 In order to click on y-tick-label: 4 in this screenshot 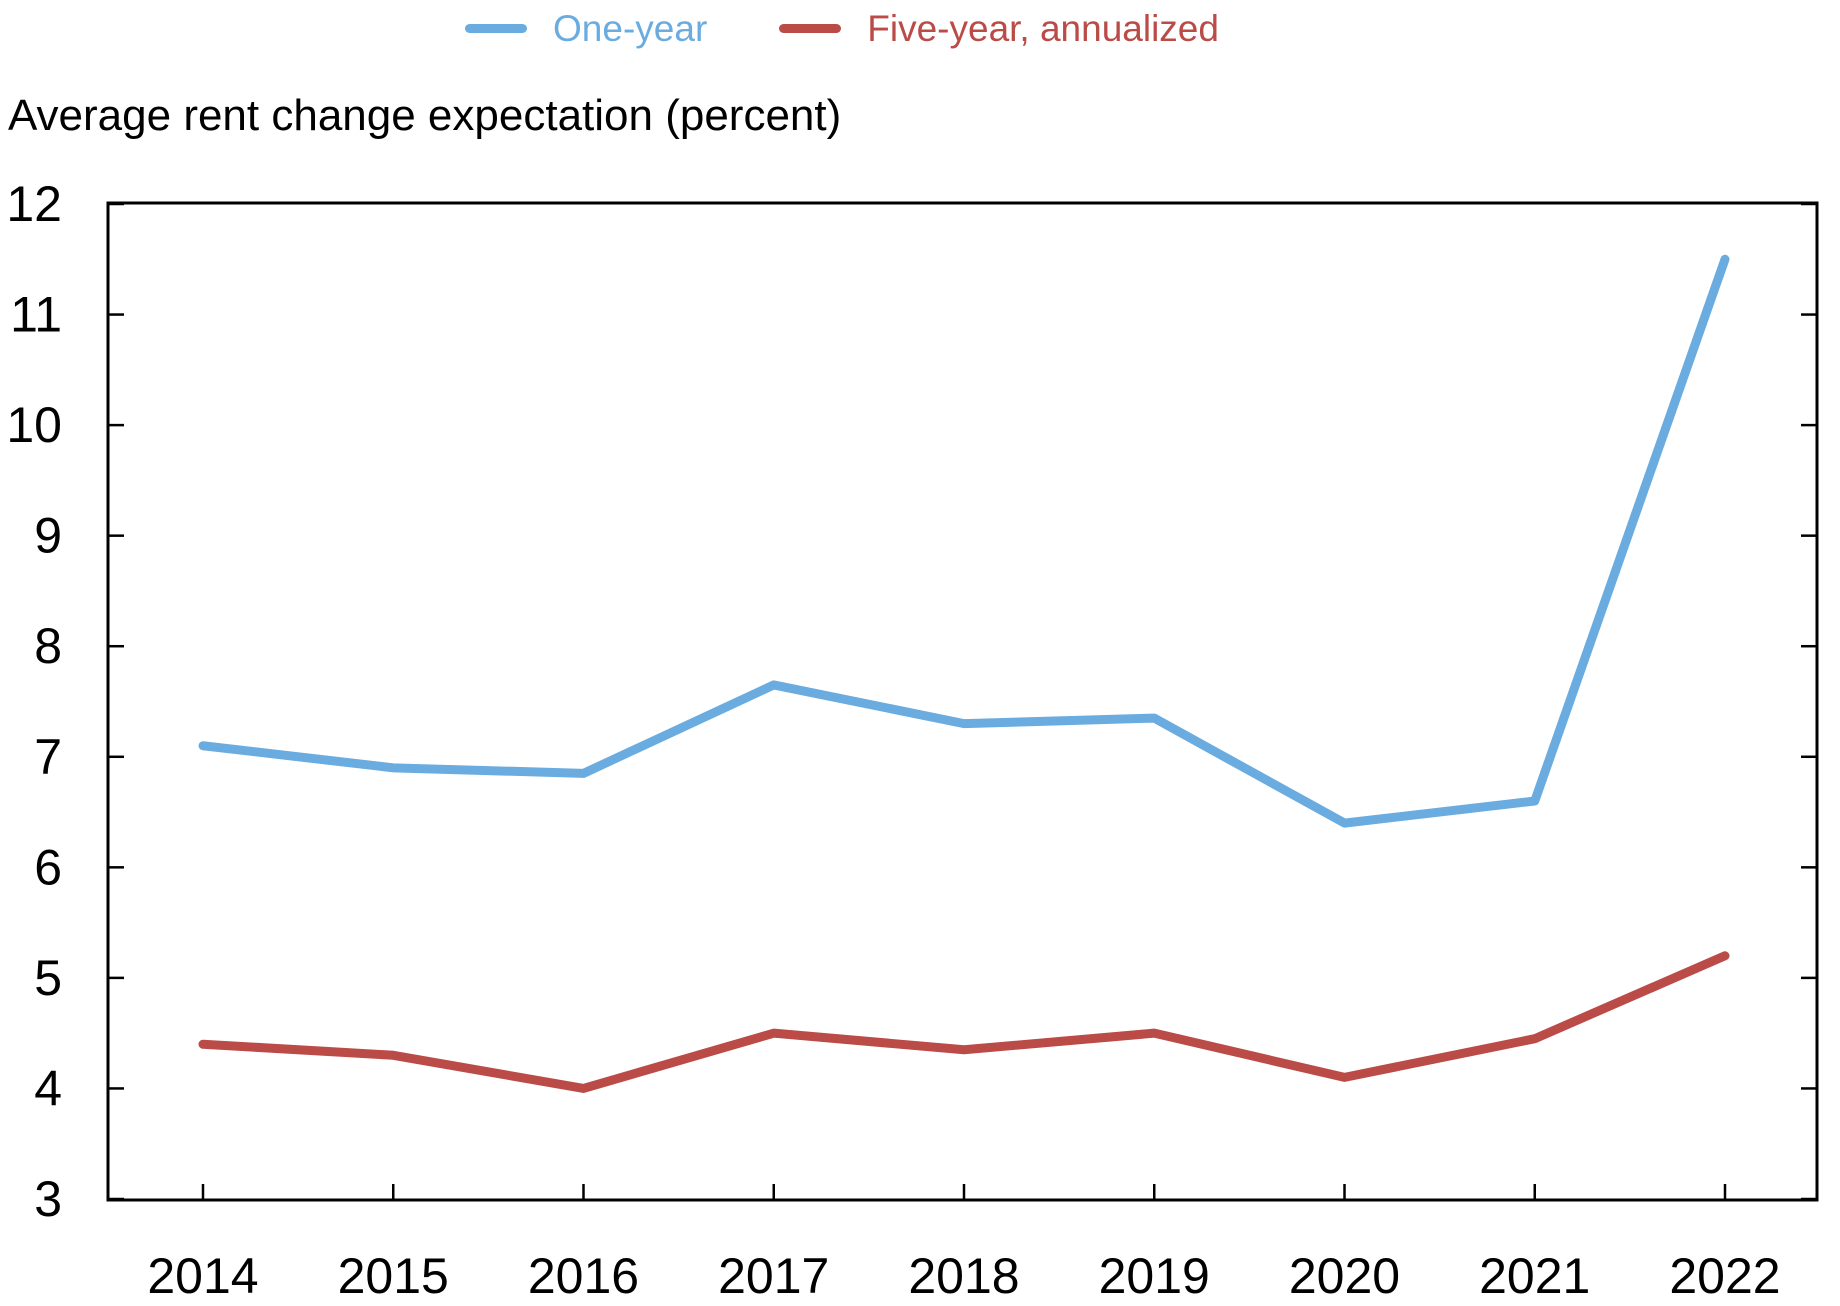, I will do `click(48, 1088)`.